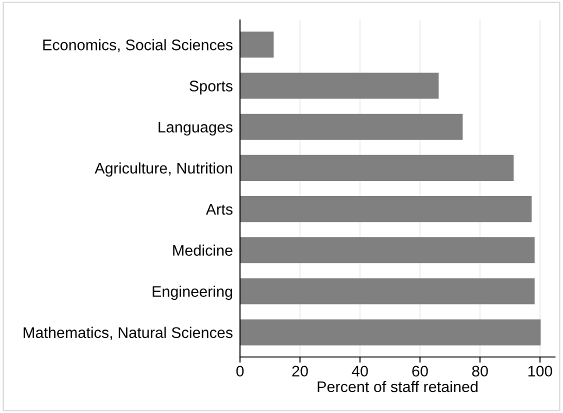  What do you see at coordinates (138, 45) in the screenshot?
I see `y-tick-label: Economics, Social Sciences` at bounding box center [138, 45].